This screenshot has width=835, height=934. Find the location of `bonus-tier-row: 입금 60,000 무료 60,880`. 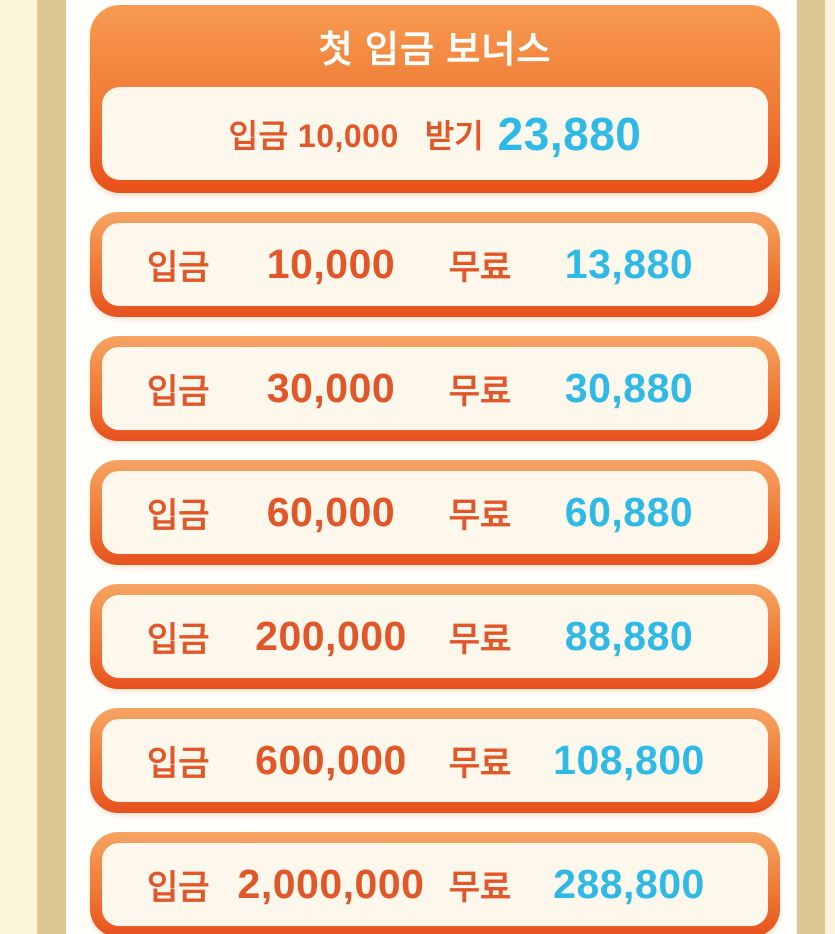

bonus-tier-row: 입금 60,000 무료 60,880 is located at coordinates (435, 512).